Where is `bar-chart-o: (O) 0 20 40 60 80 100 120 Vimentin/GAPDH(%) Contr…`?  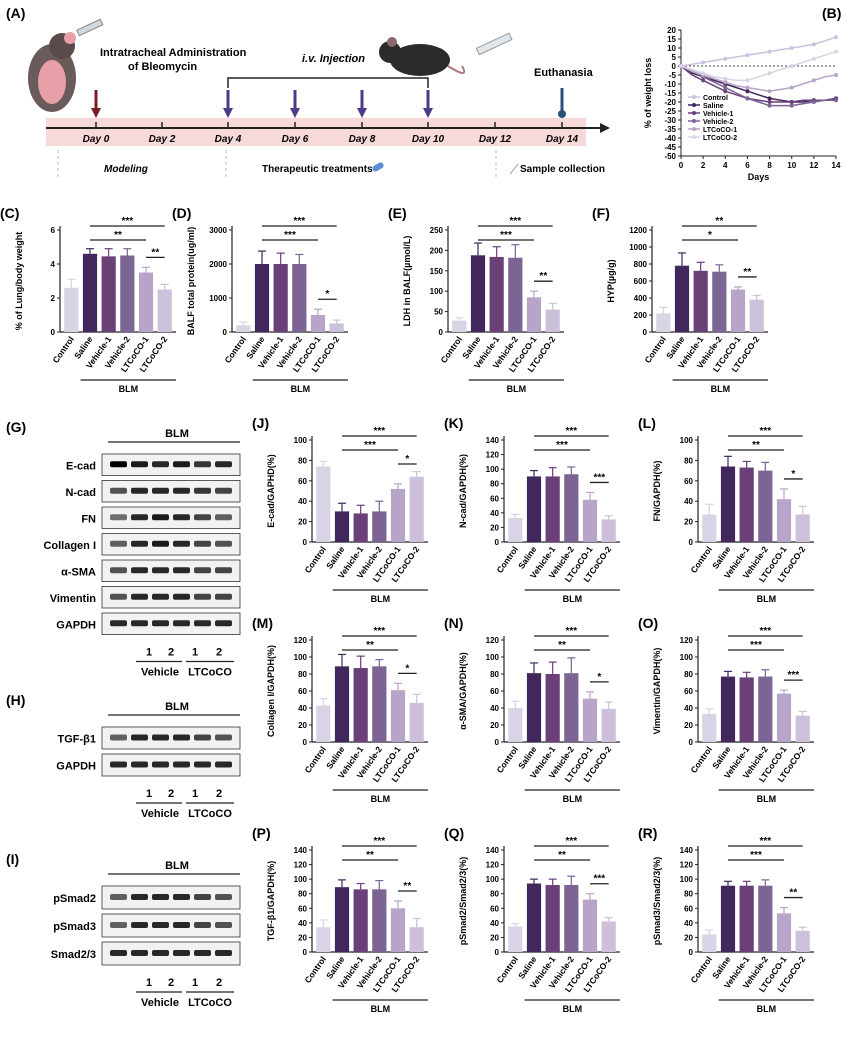 bar-chart-o: (O) 0 20 40 60 80 100 120 Vimentin/GAPDH(%) Contr… is located at coordinates (726, 709).